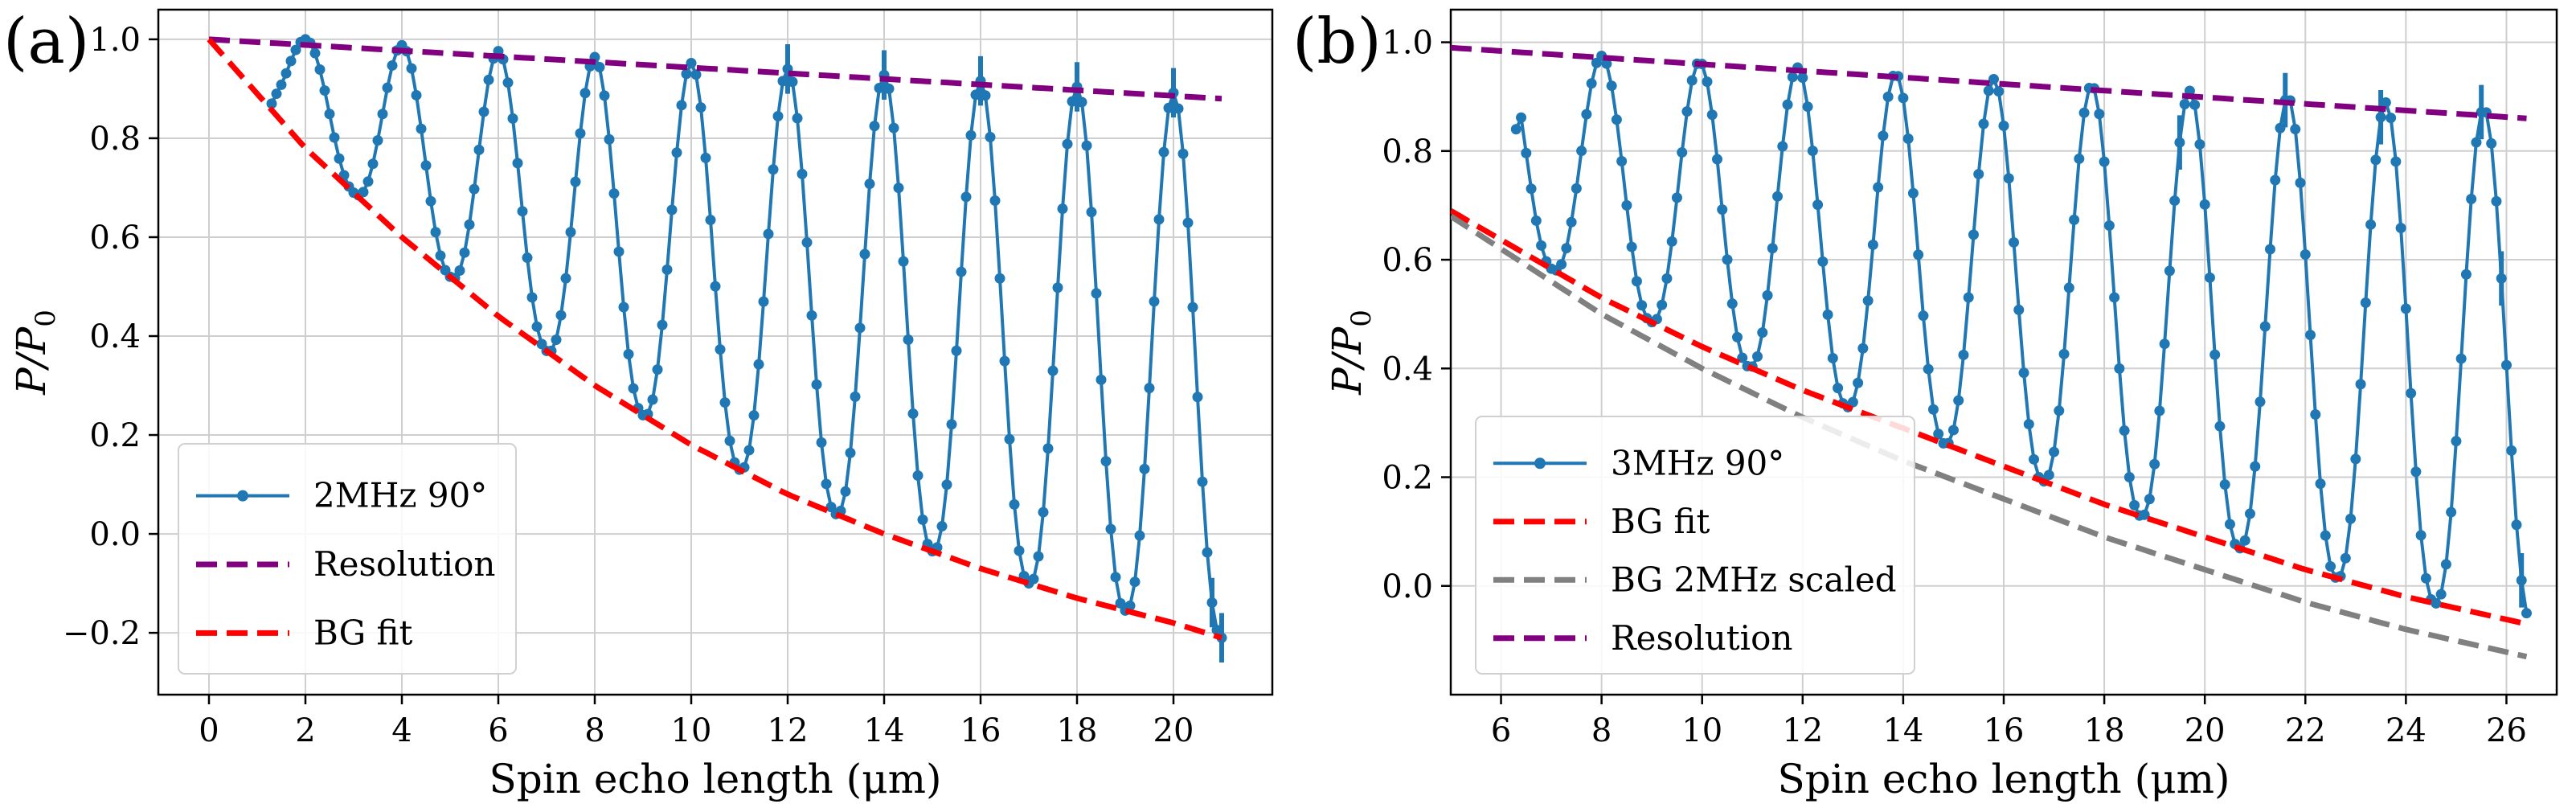  I want to click on y-tick-label: 0.0, so click(1407, 586).